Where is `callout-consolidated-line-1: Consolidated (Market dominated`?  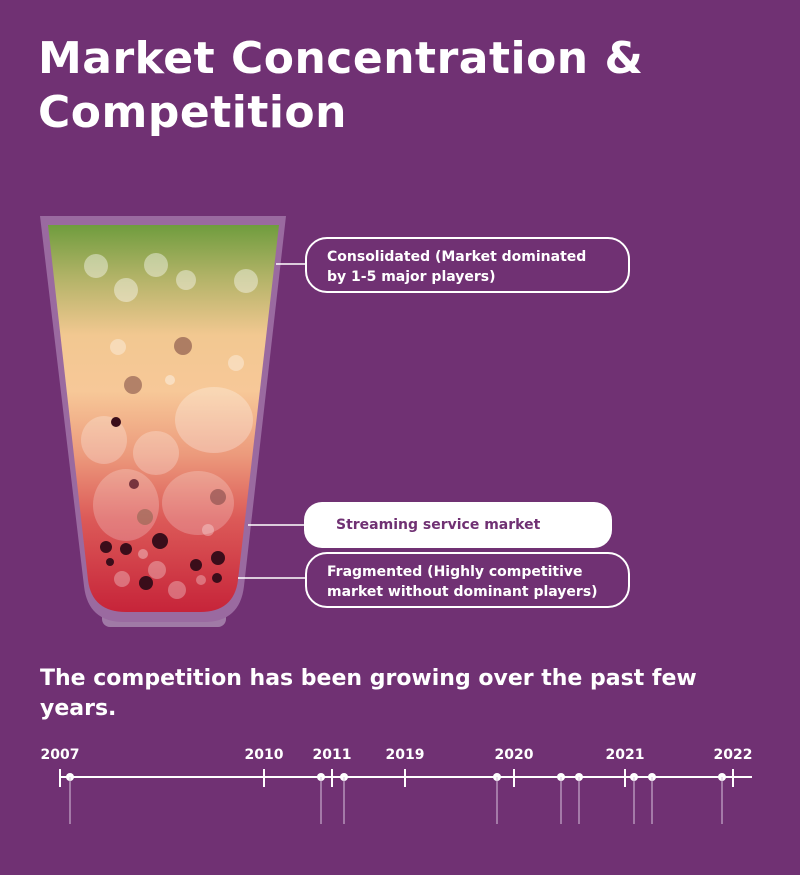 callout-consolidated-line-1: Consolidated (Market dominated is located at coordinates (457, 257).